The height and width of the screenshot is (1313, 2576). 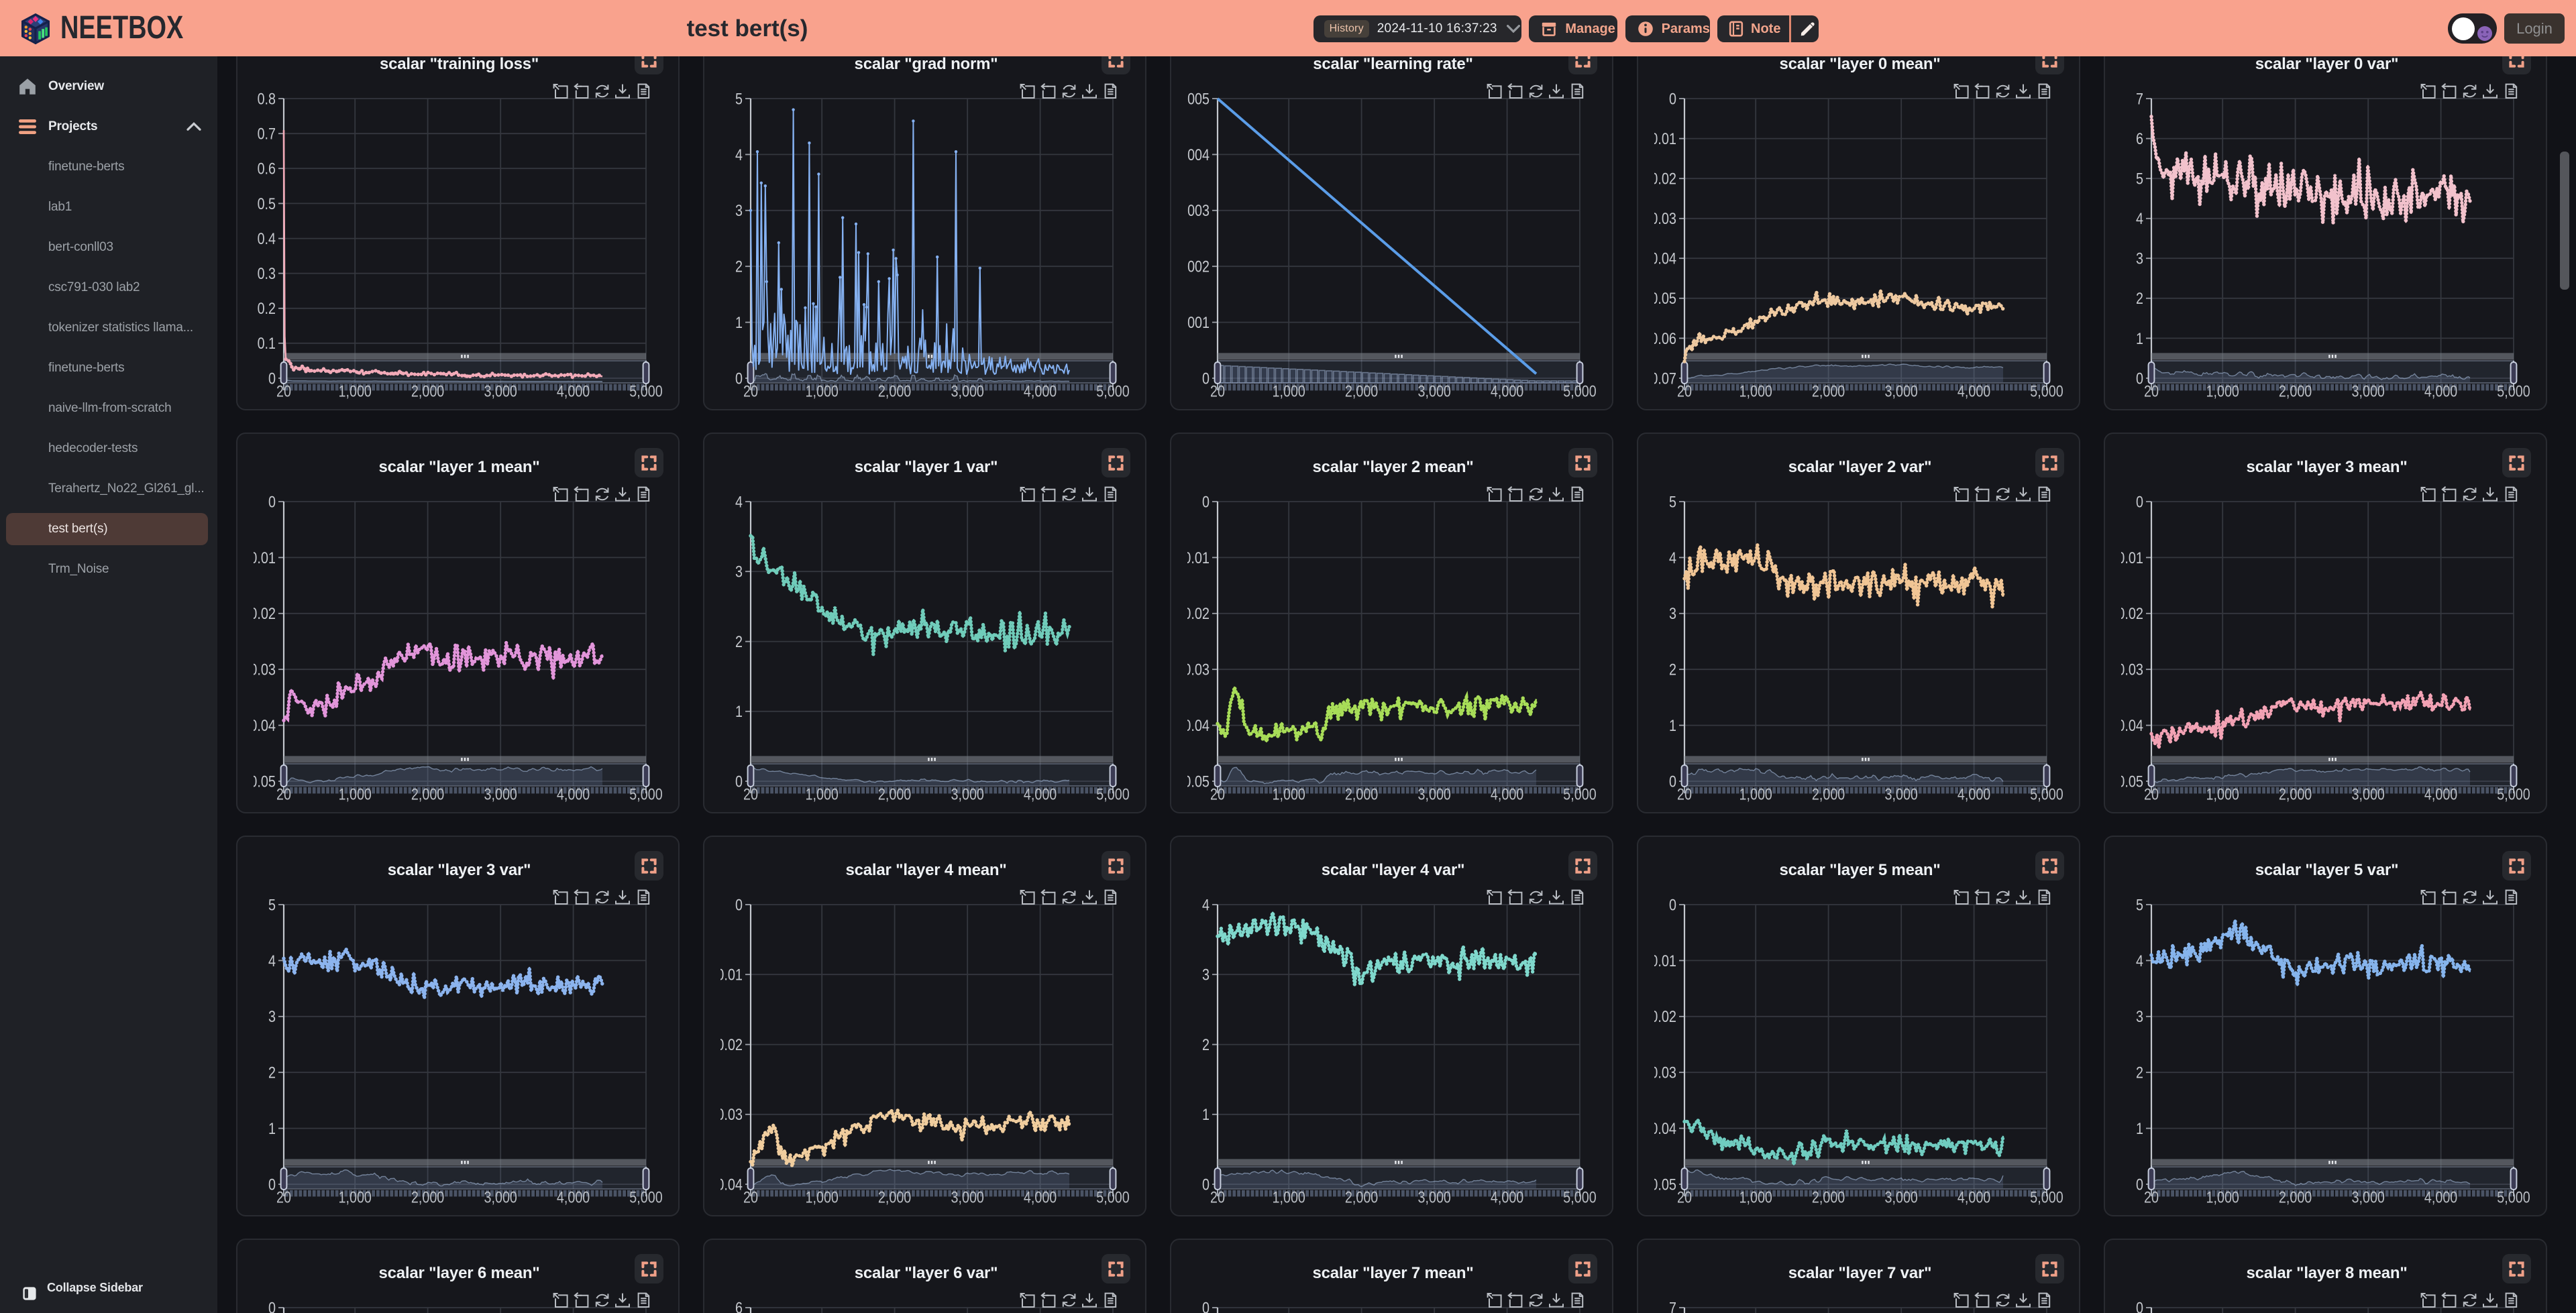 I want to click on svg-text: 0.003, so click(x=1198, y=211).